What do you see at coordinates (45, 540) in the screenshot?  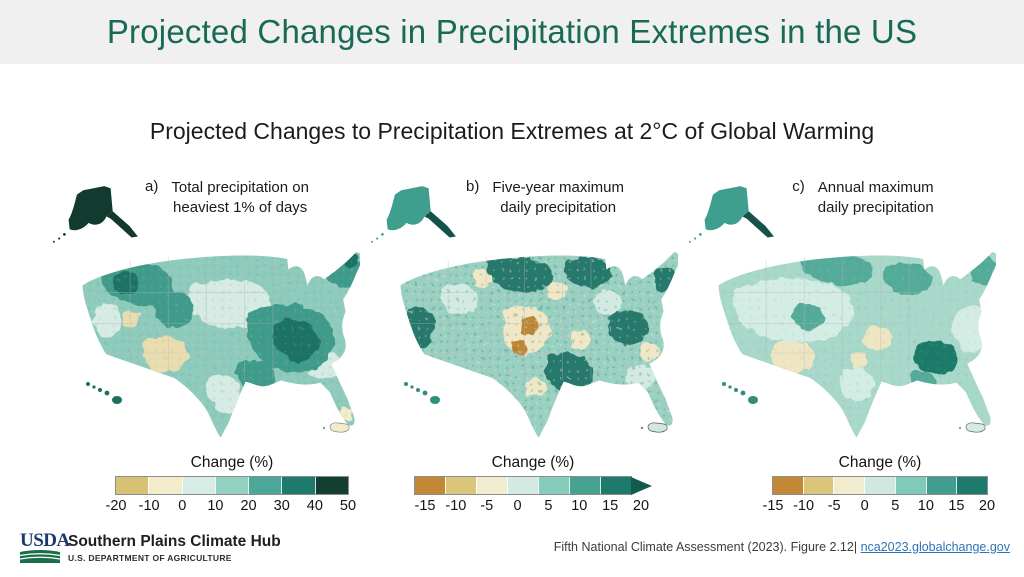 I see `usda-wordmark: USDA` at bounding box center [45, 540].